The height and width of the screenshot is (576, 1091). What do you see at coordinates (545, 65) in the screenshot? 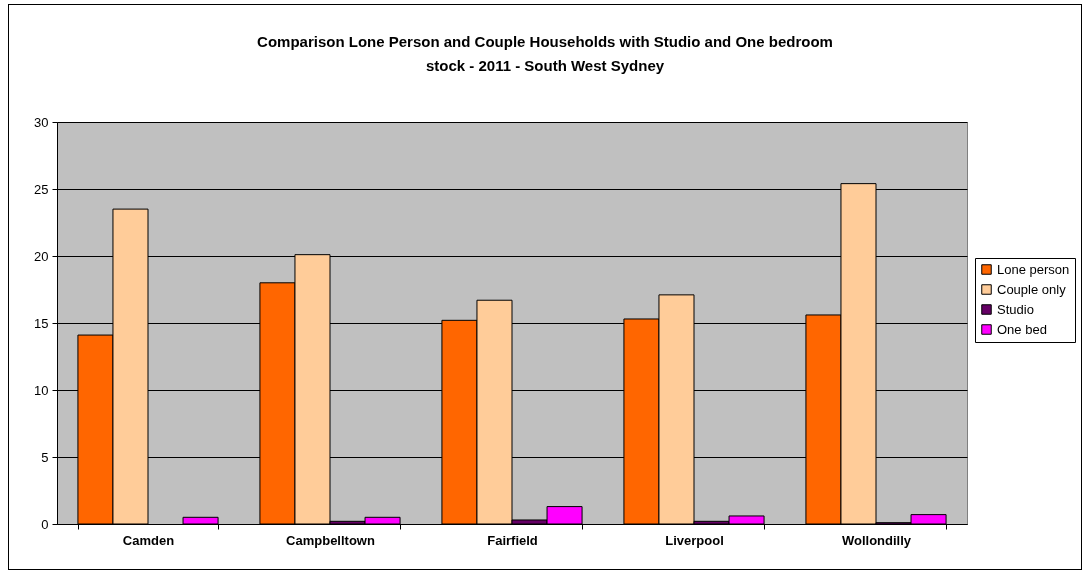
I see `text: stock - 2011 - South West Sydney` at bounding box center [545, 65].